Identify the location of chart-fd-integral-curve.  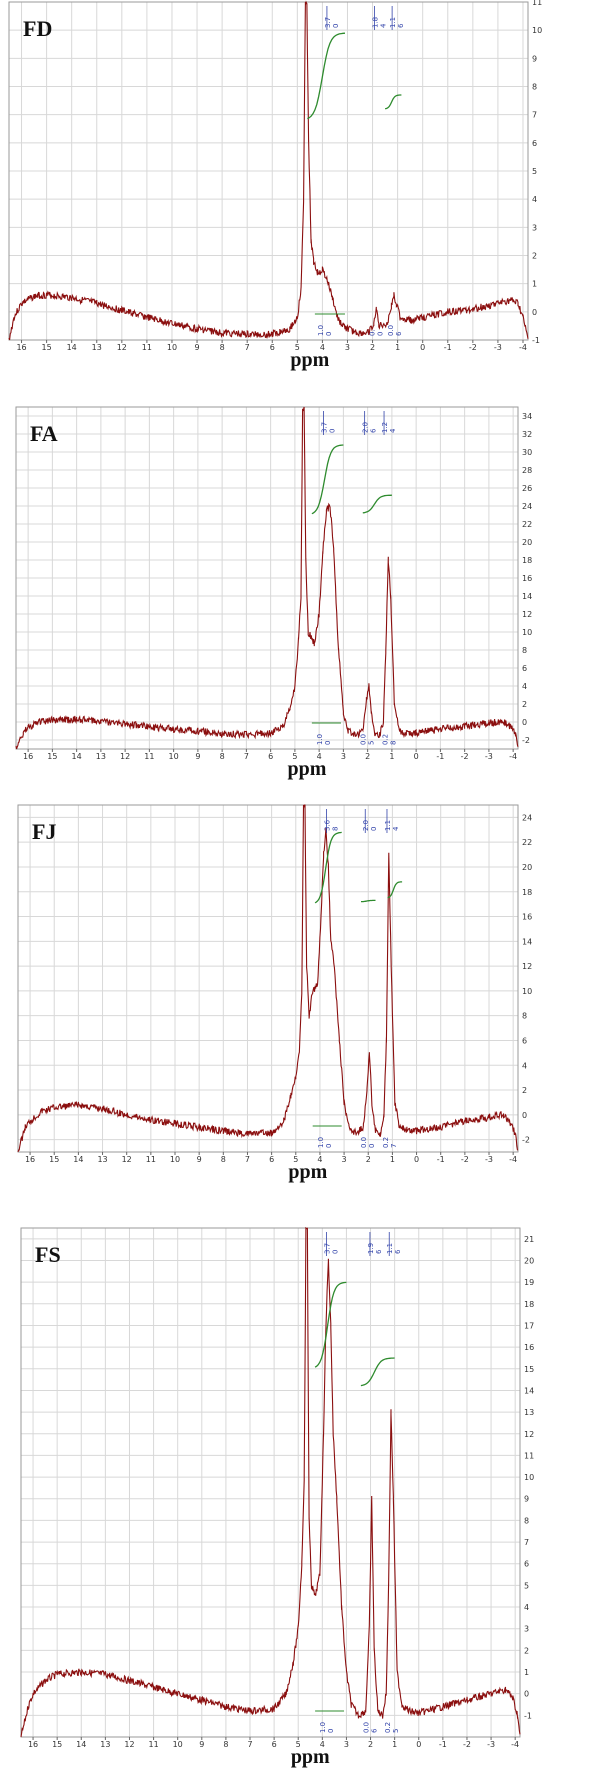
(326, 76).